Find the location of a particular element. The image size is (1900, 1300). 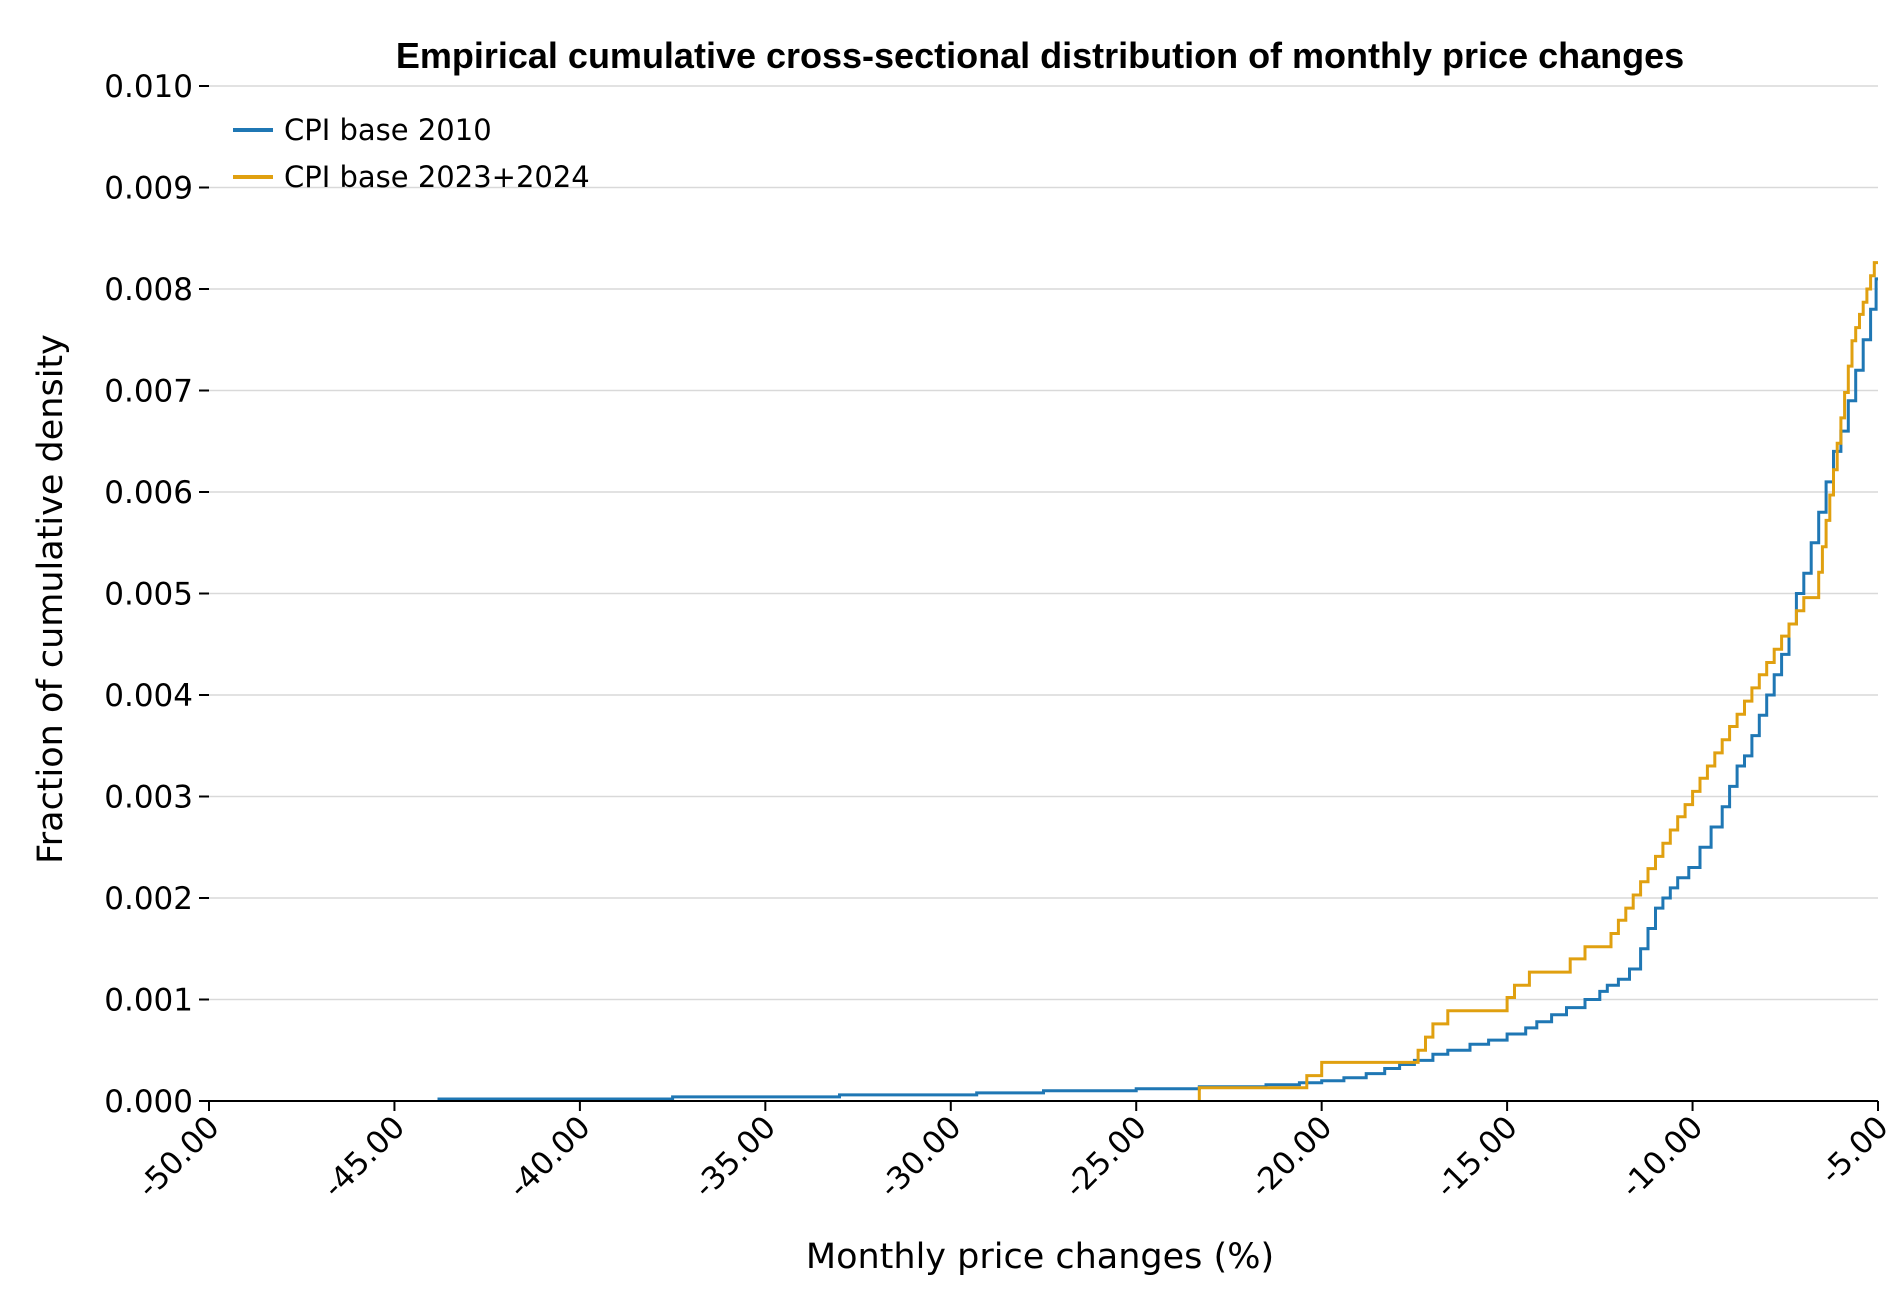

y-tick-label: 0.002 is located at coordinates (148, 899).